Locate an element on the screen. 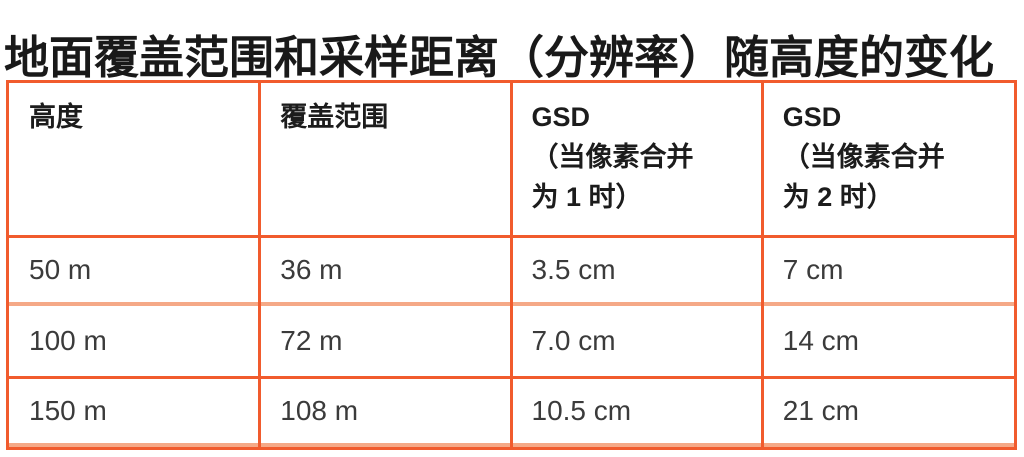 This screenshot has height=457, width=1024. column-header-gsd-bin2: GSD （当像素合并 为 2 时） is located at coordinates (888, 159).